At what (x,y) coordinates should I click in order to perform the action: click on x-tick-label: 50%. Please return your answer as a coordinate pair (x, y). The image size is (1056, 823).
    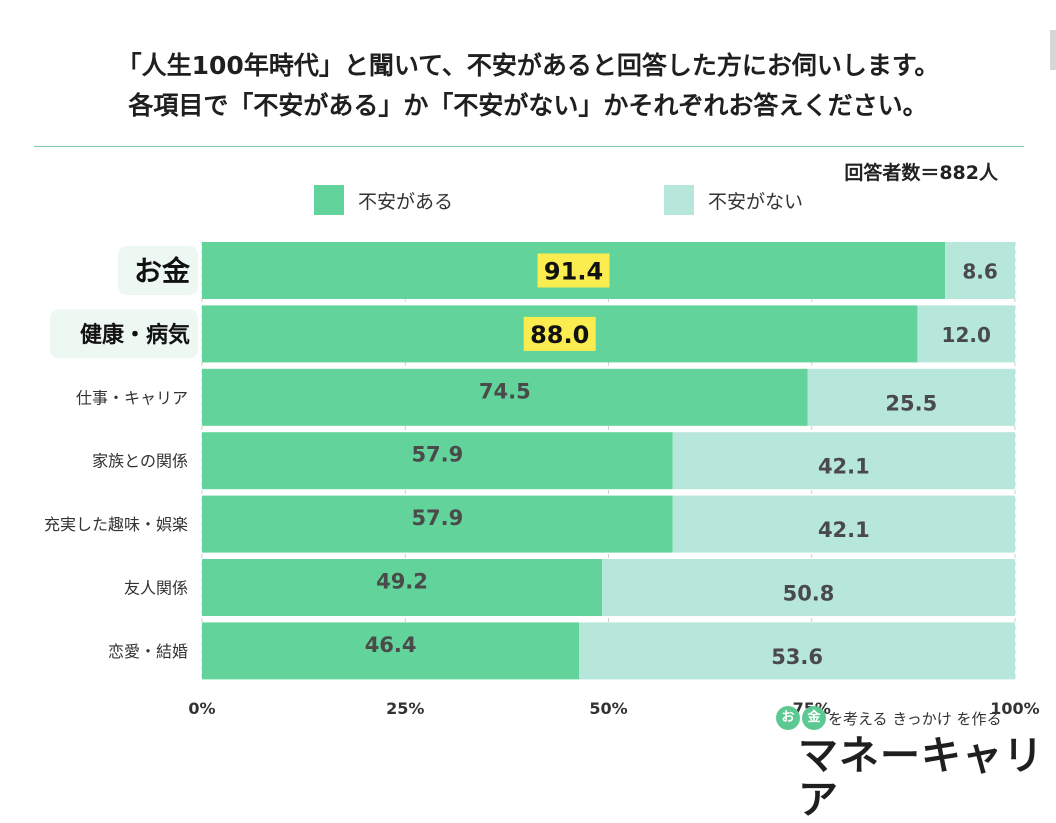
    Looking at the image, I should click on (608, 708).